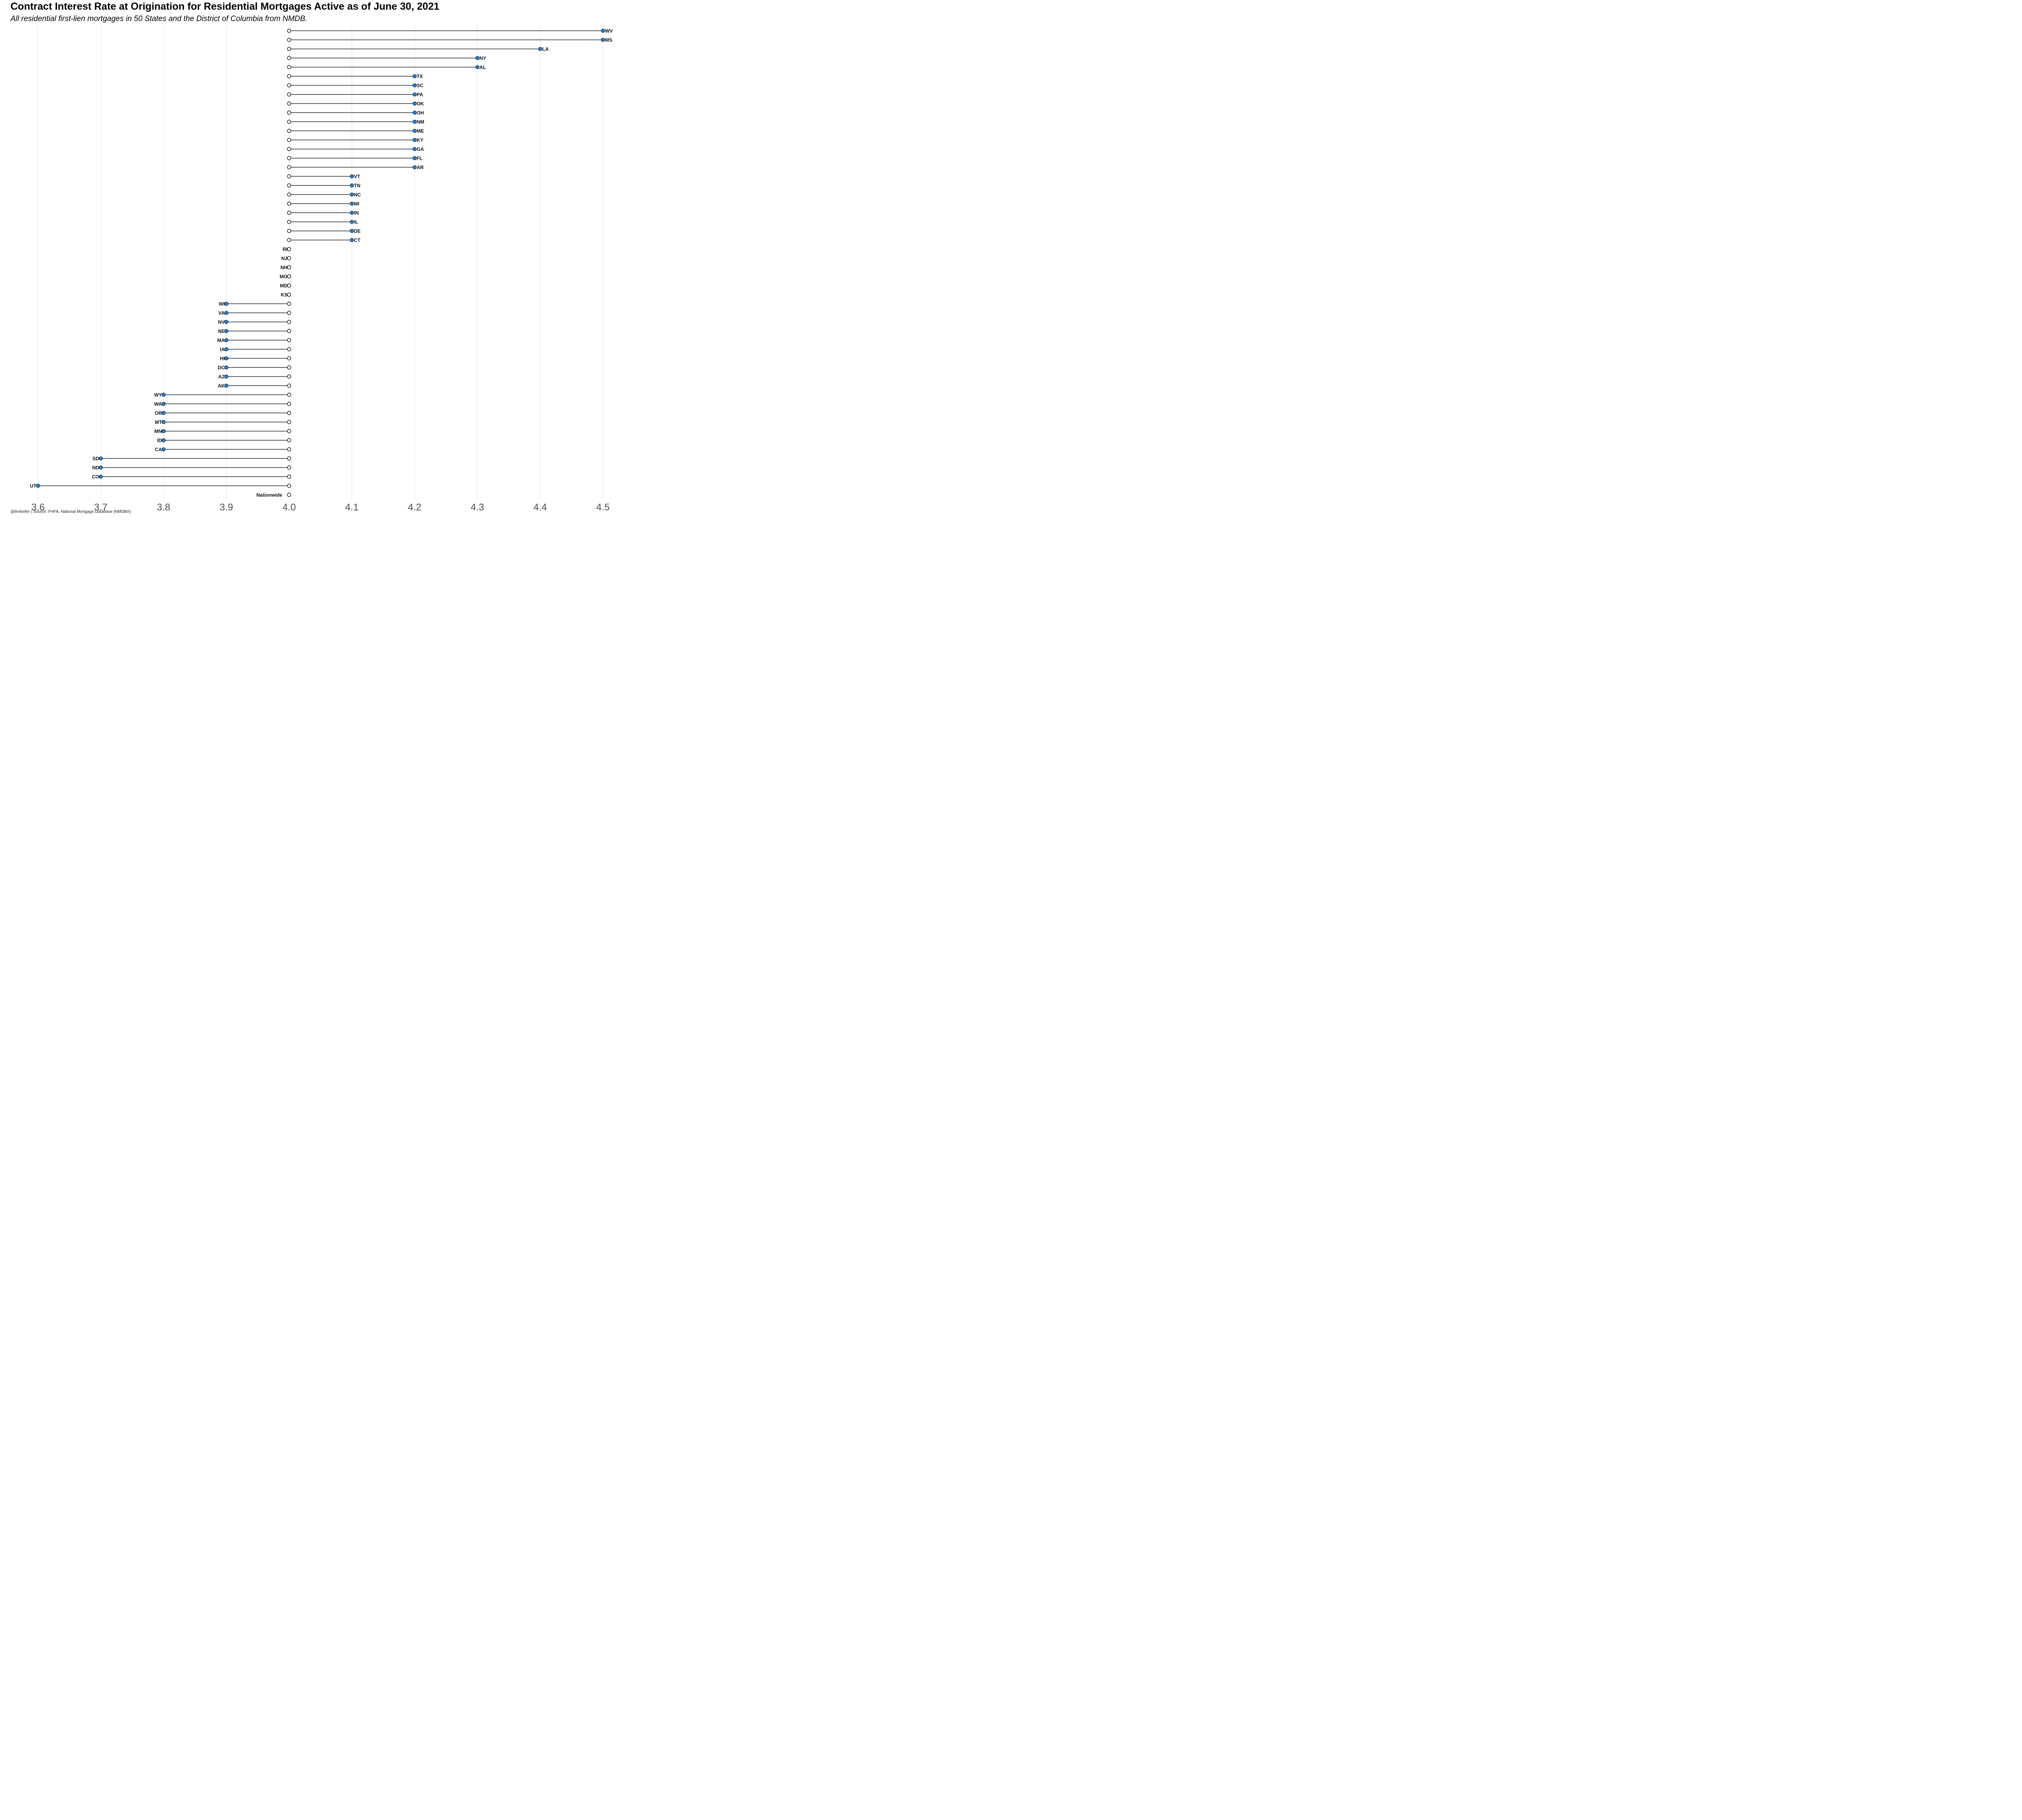 Image resolution: width=2022 pixels, height=1820 pixels. Describe the element at coordinates (224, 441) in the screenshot. I see `state-row: ID` at that location.